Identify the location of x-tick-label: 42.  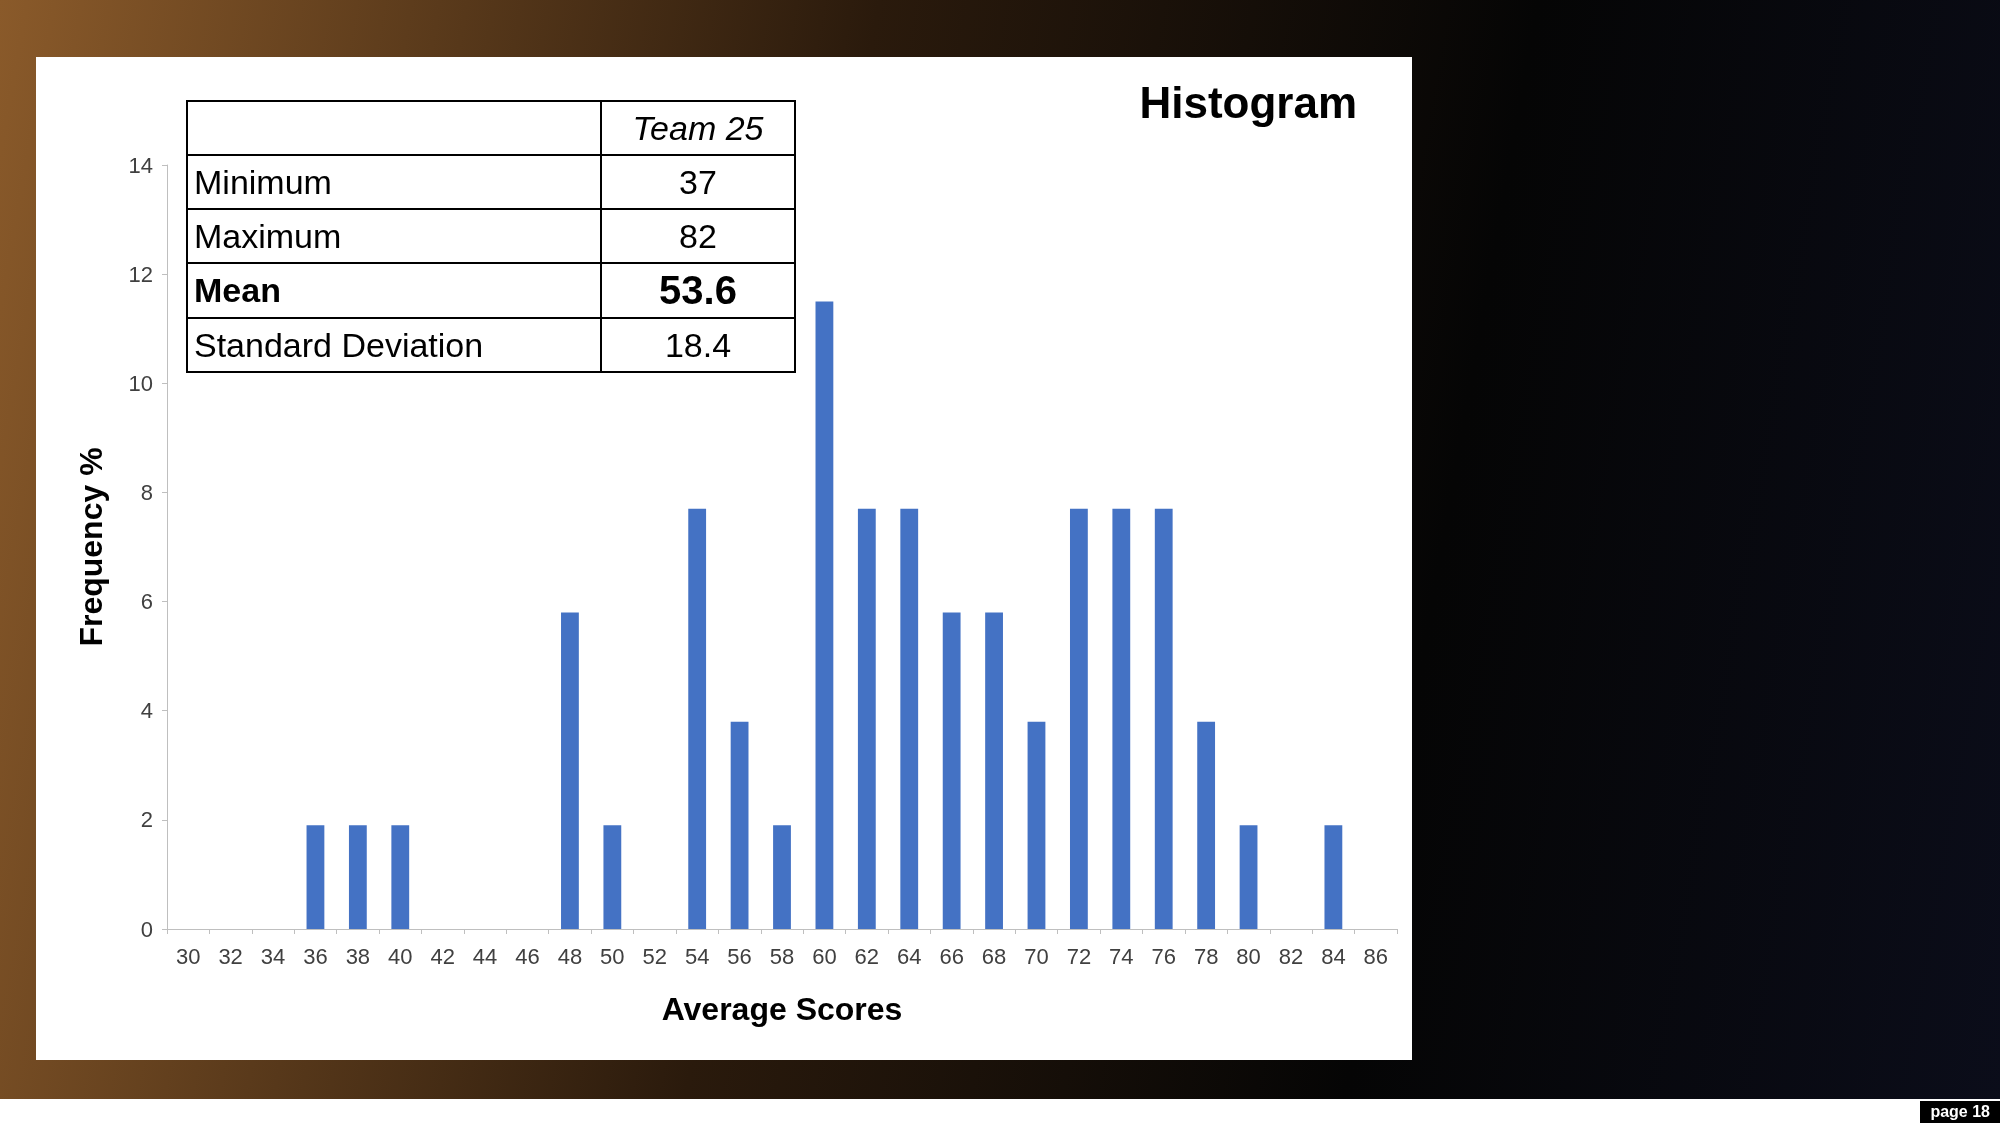
(442, 956).